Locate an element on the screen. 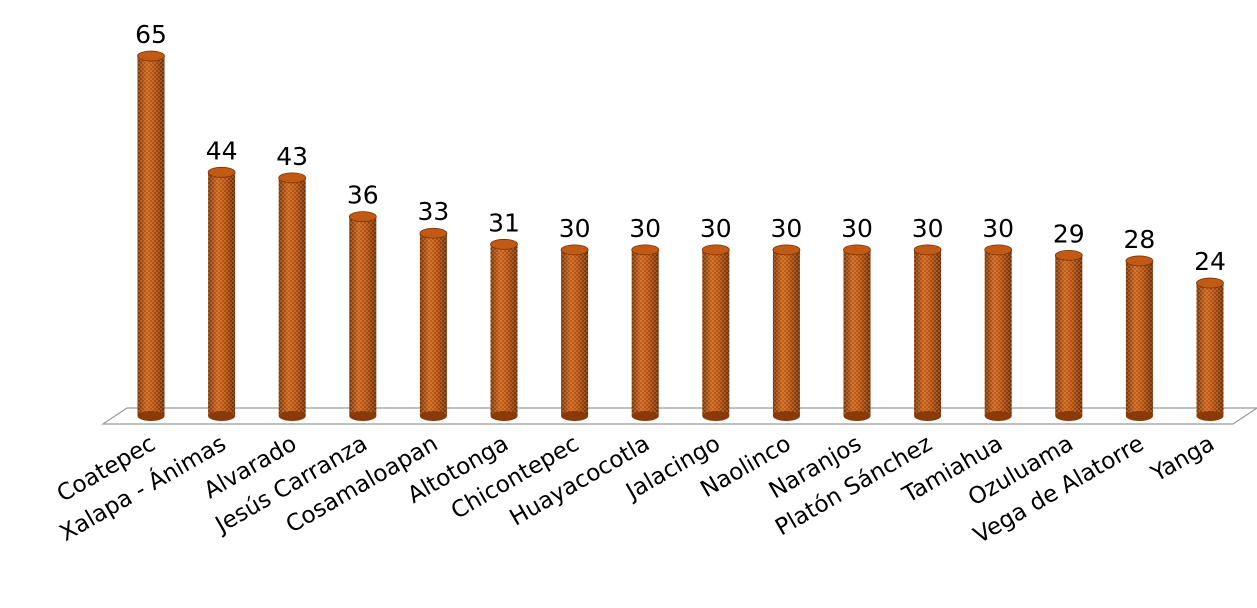 Image resolution: width=1257 pixels, height=608 pixels. value-label: 31 is located at coordinates (504, 222).